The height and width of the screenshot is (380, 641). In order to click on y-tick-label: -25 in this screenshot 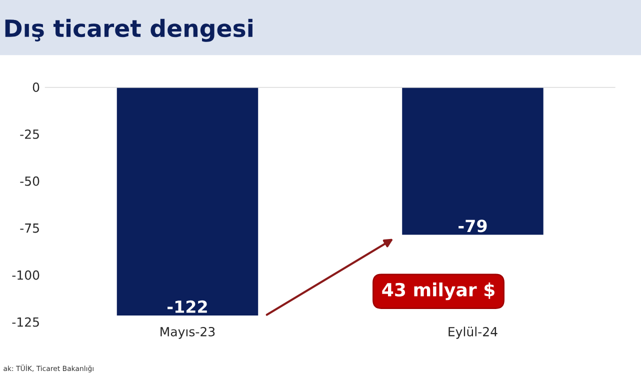, I will do `click(29, 134)`.